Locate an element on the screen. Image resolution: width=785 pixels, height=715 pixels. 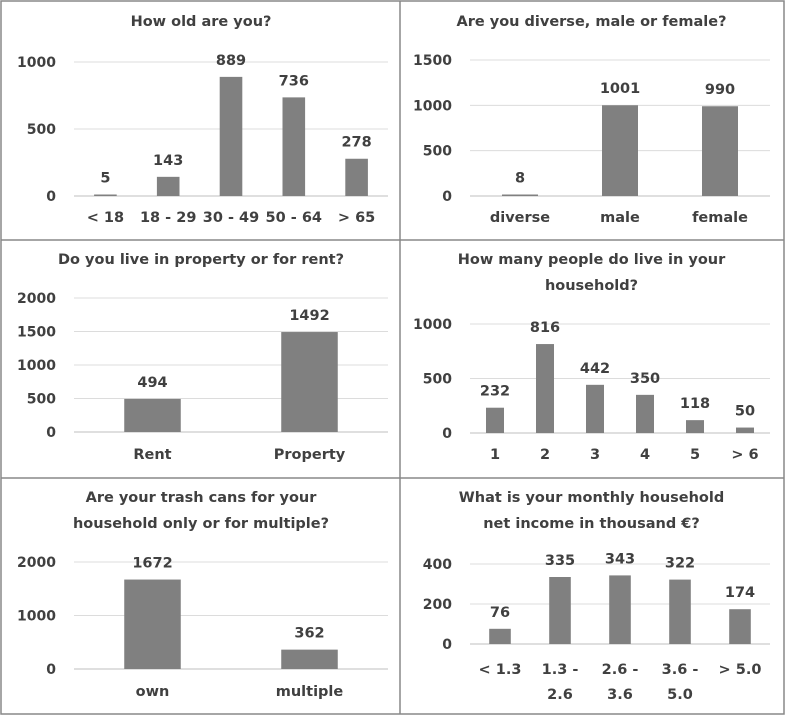
data-label: 350 is located at coordinates (645, 379).